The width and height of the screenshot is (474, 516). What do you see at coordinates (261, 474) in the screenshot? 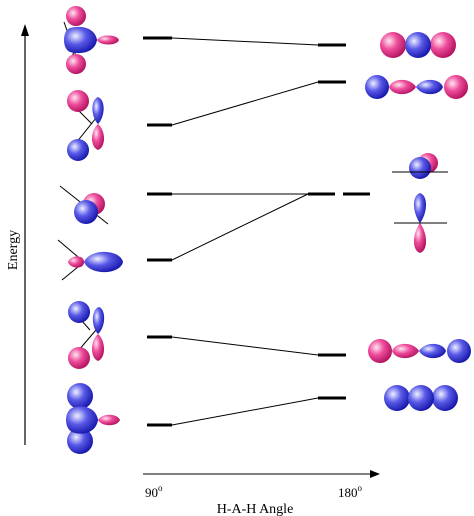
I see `angle-axis` at bounding box center [261, 474].